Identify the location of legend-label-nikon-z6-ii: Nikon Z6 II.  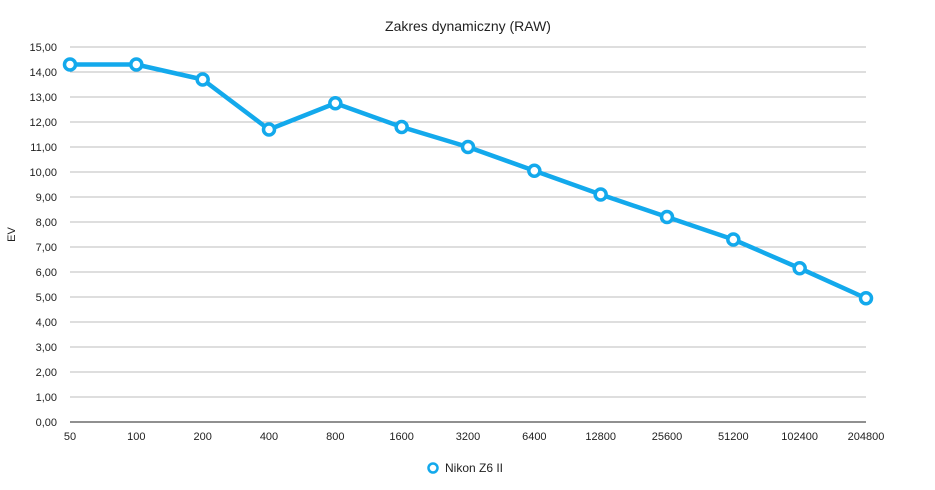
(474, 468).